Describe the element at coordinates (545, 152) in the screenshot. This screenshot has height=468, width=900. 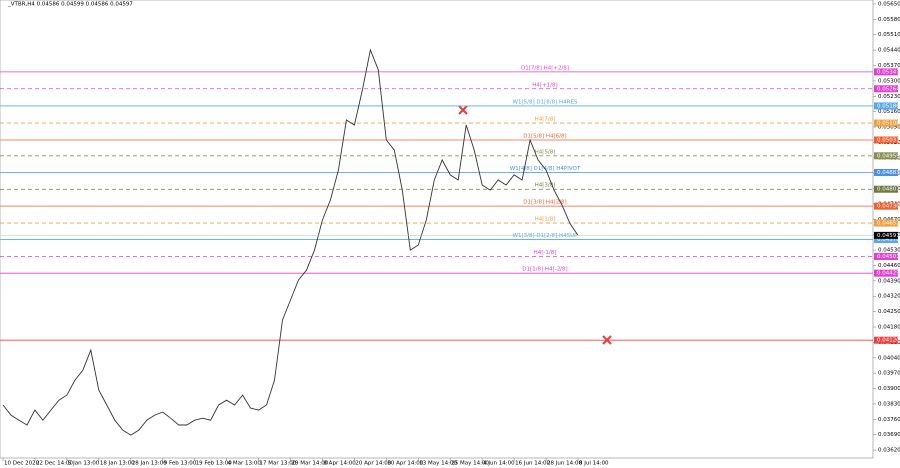
I see `level-label: H4[5/8]` at that location.